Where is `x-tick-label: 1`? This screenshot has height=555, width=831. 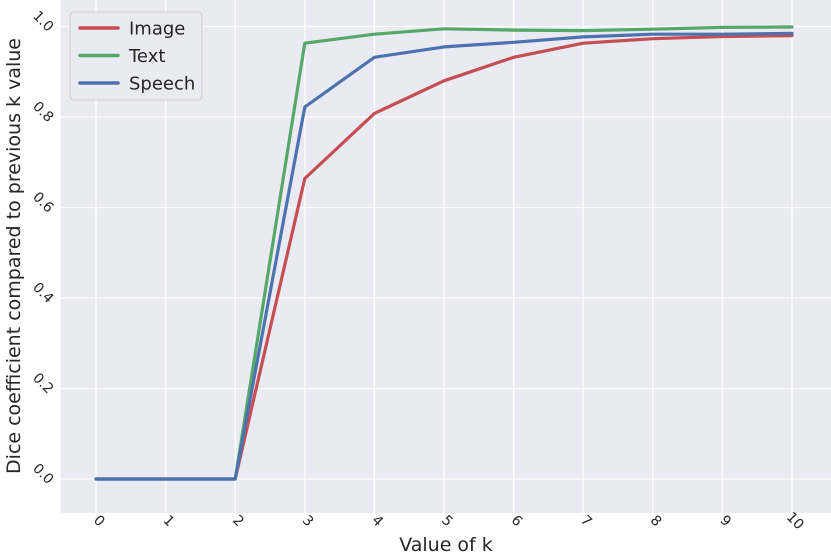 x-tick-label: 1 is located at coordinates (169, 521).